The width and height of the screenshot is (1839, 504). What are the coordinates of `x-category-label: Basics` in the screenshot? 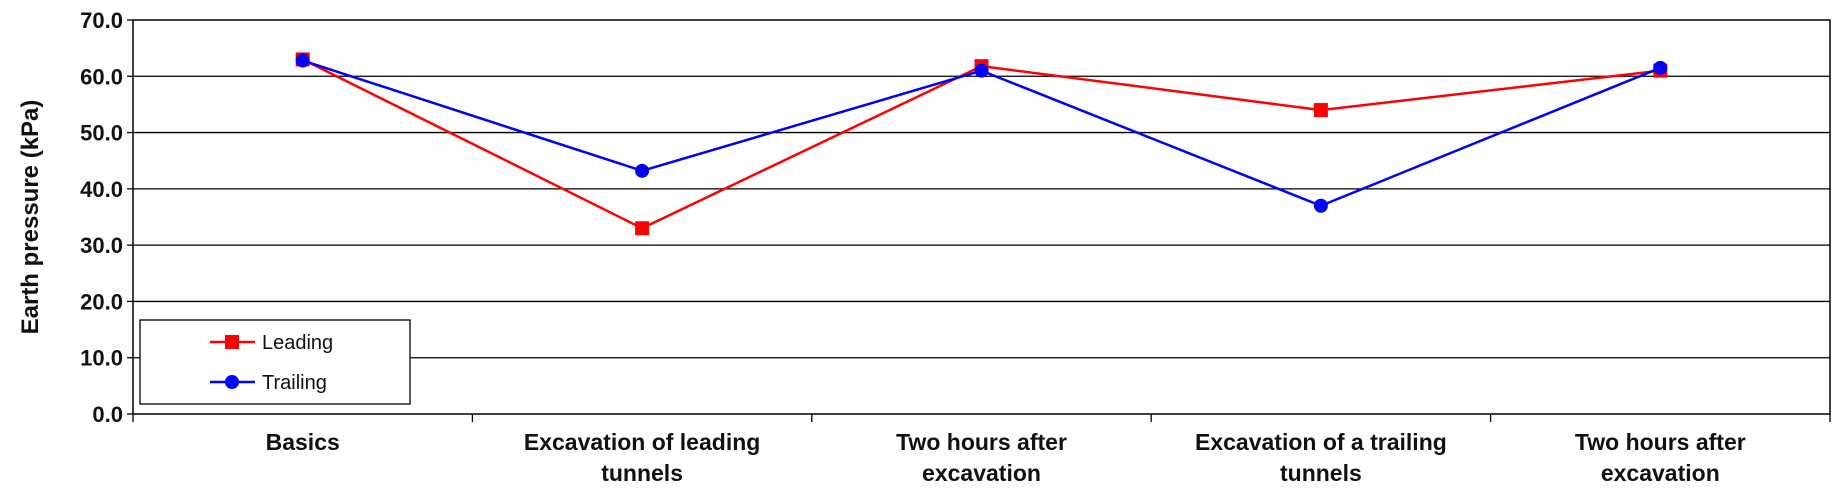 It's located at (303, 442).